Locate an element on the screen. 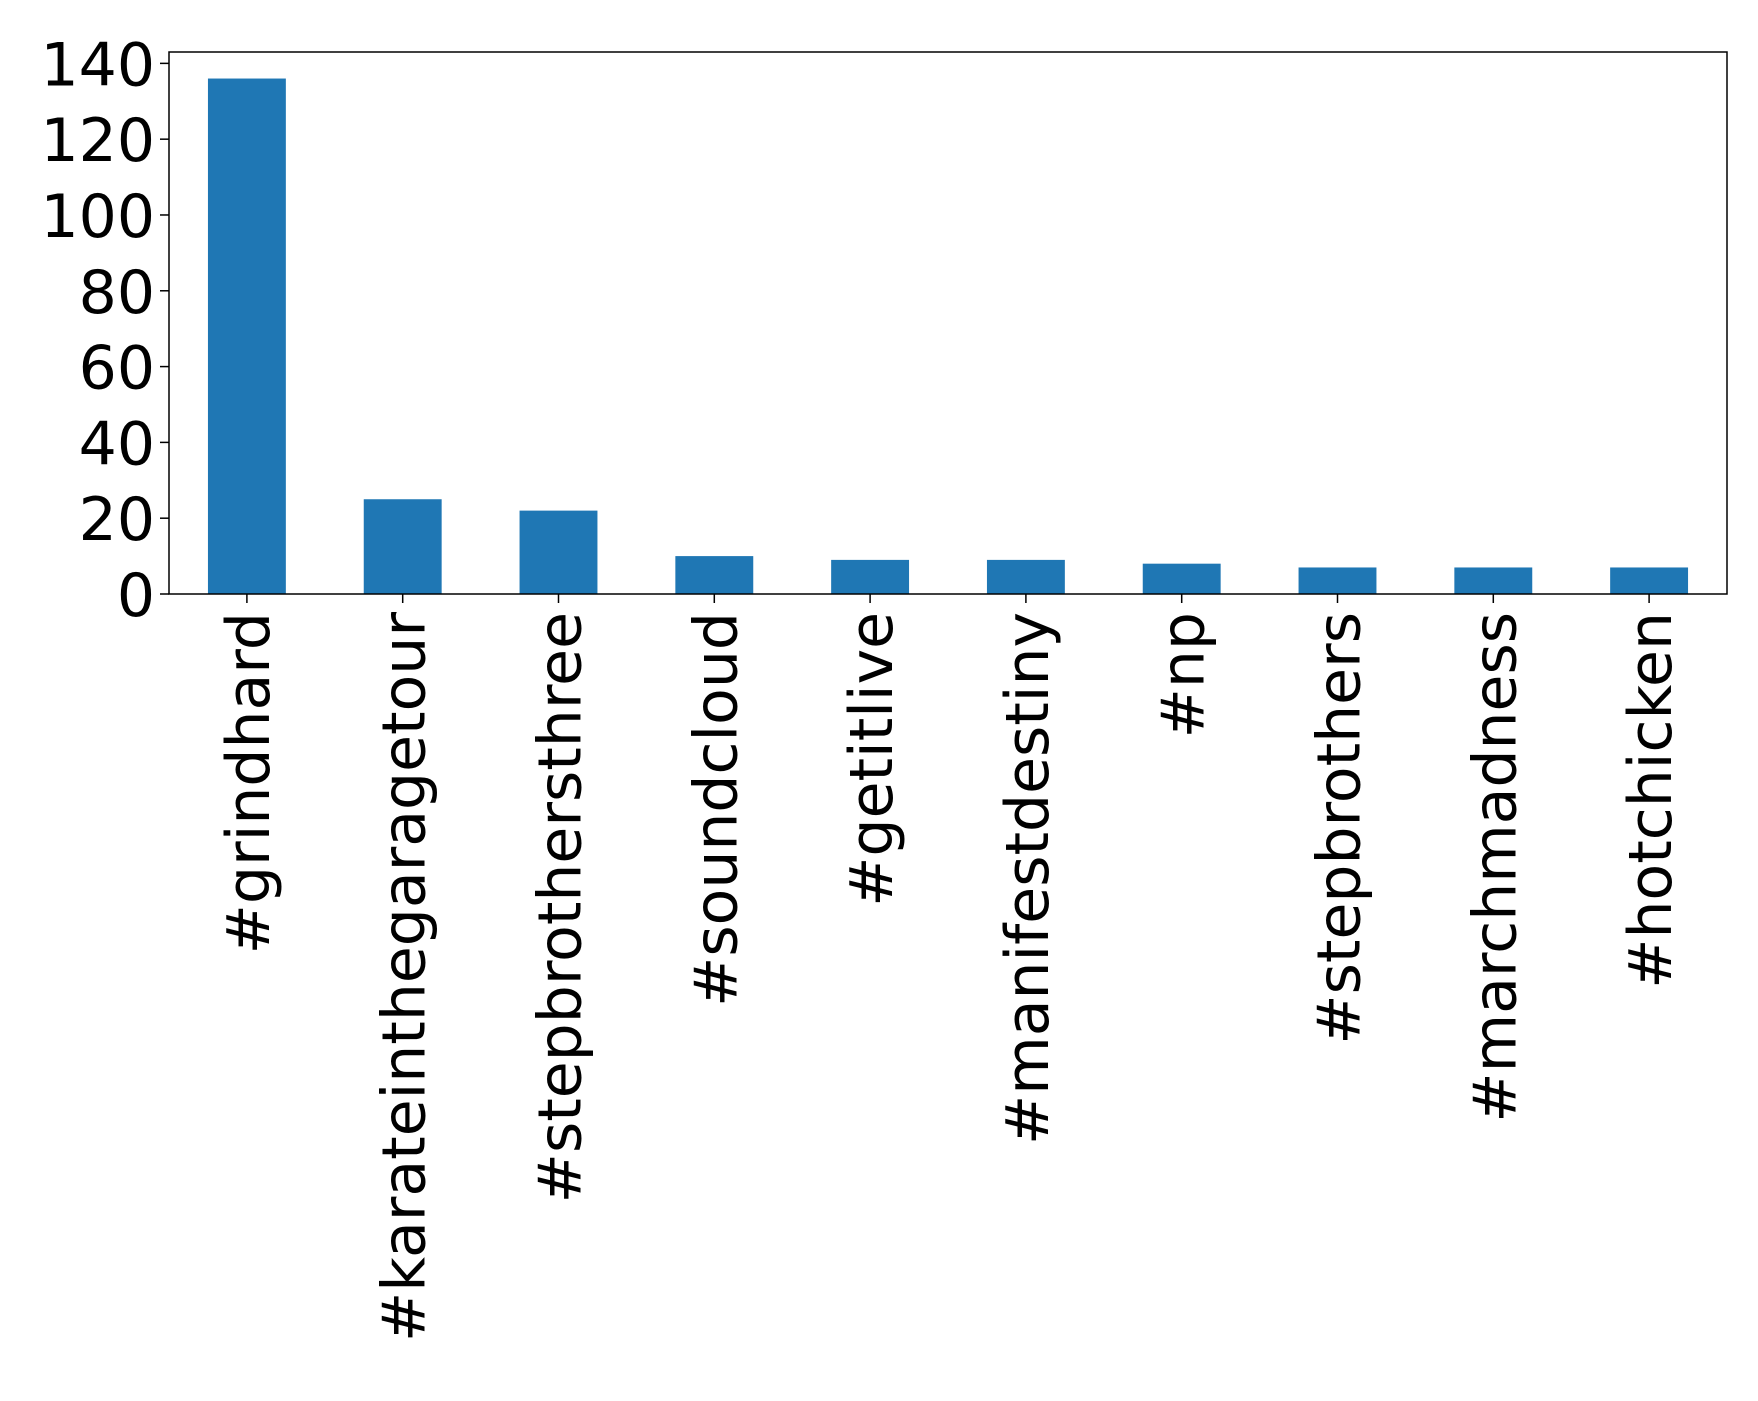 The width and height of the screenshot is (1758, 1401). y-tick-label: 120 is located at coordinates (97, 141).